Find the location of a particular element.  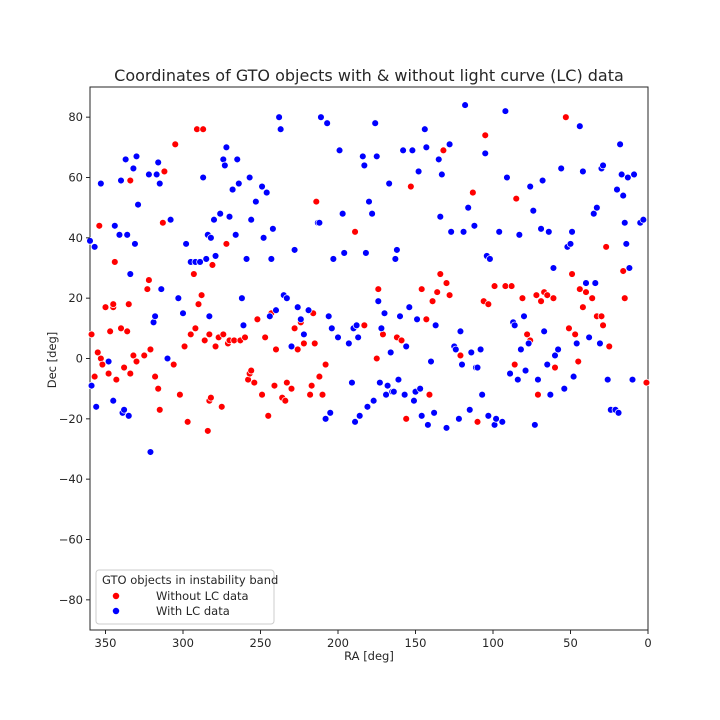

legend-label: With LC data is located at coordinates (193, 611).